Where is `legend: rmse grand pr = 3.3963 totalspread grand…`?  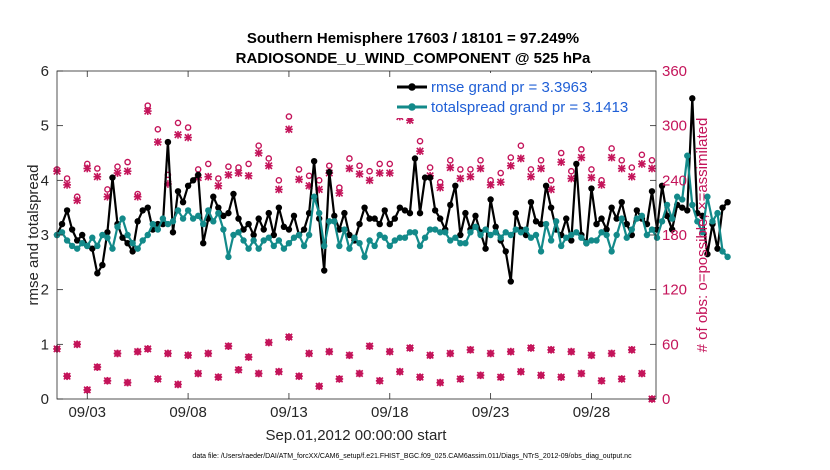 legend: rmse grand pr = 3.3963 totalspread grand… is located at coordinates (522, 95).